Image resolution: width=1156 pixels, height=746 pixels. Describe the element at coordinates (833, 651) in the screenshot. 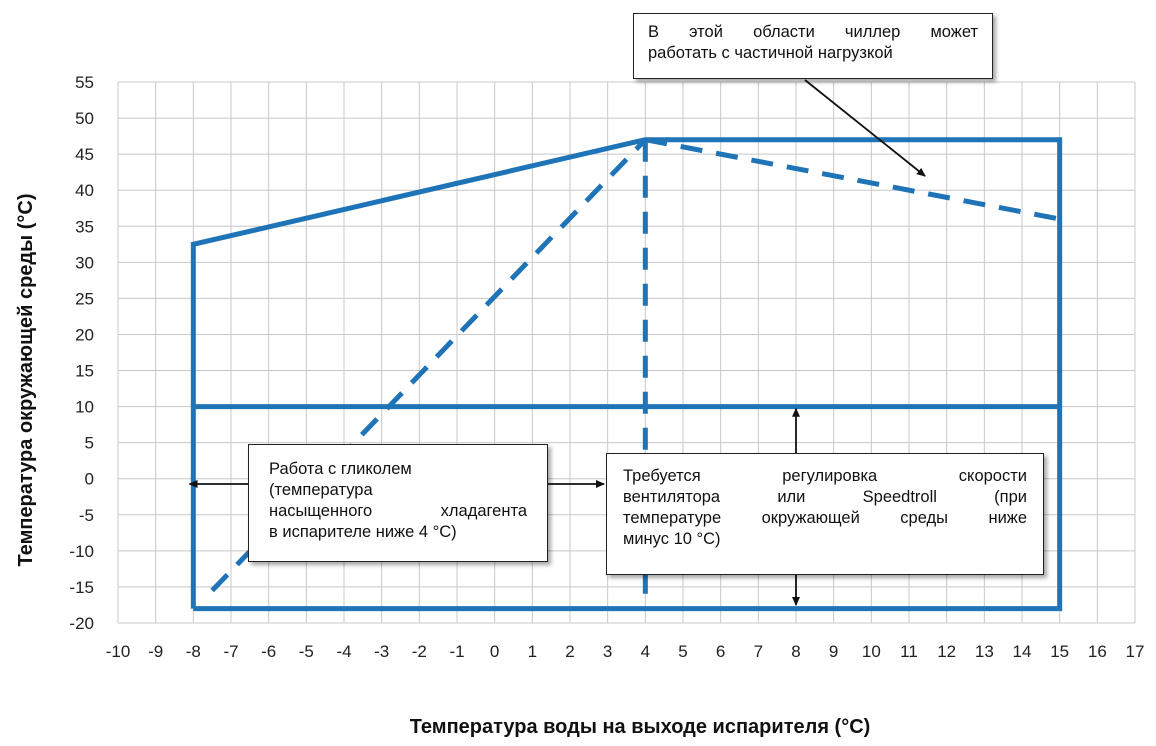

I see `x-tick-label: 9` at that location.